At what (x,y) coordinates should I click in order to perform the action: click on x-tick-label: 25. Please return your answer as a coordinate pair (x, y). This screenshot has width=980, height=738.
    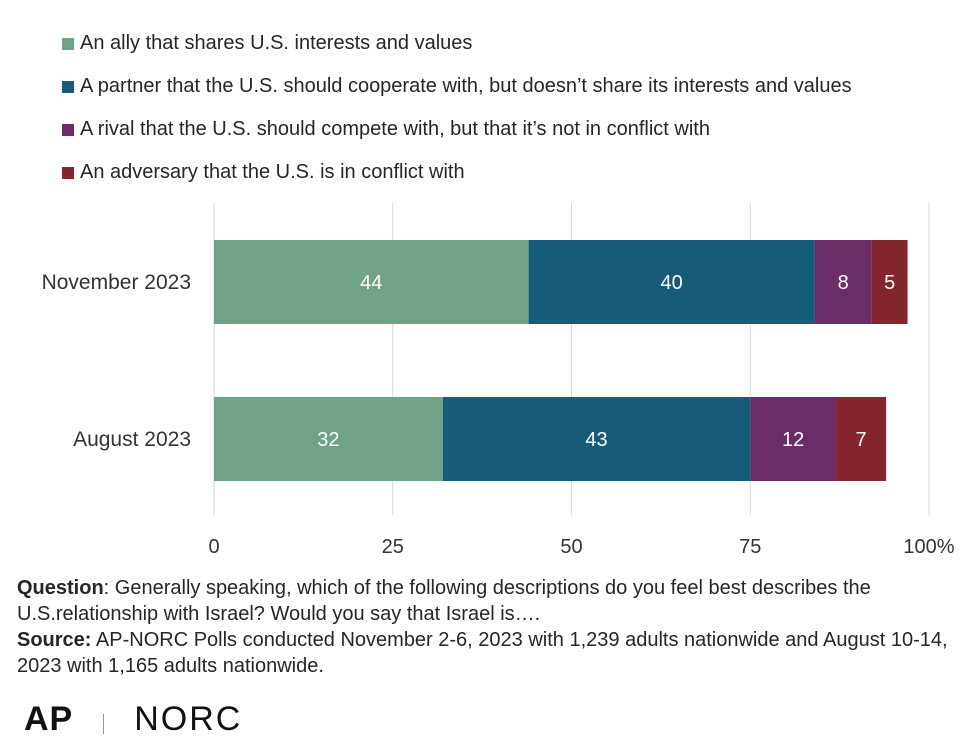
    Looking at the image, I should click on (393, 547).